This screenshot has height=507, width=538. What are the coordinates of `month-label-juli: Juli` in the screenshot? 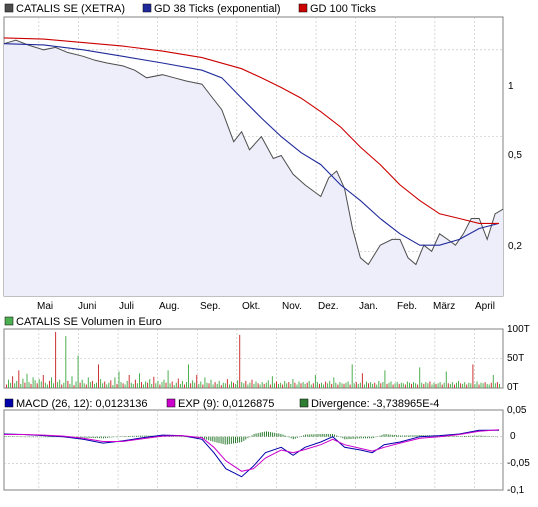 It's located at (126, 306).